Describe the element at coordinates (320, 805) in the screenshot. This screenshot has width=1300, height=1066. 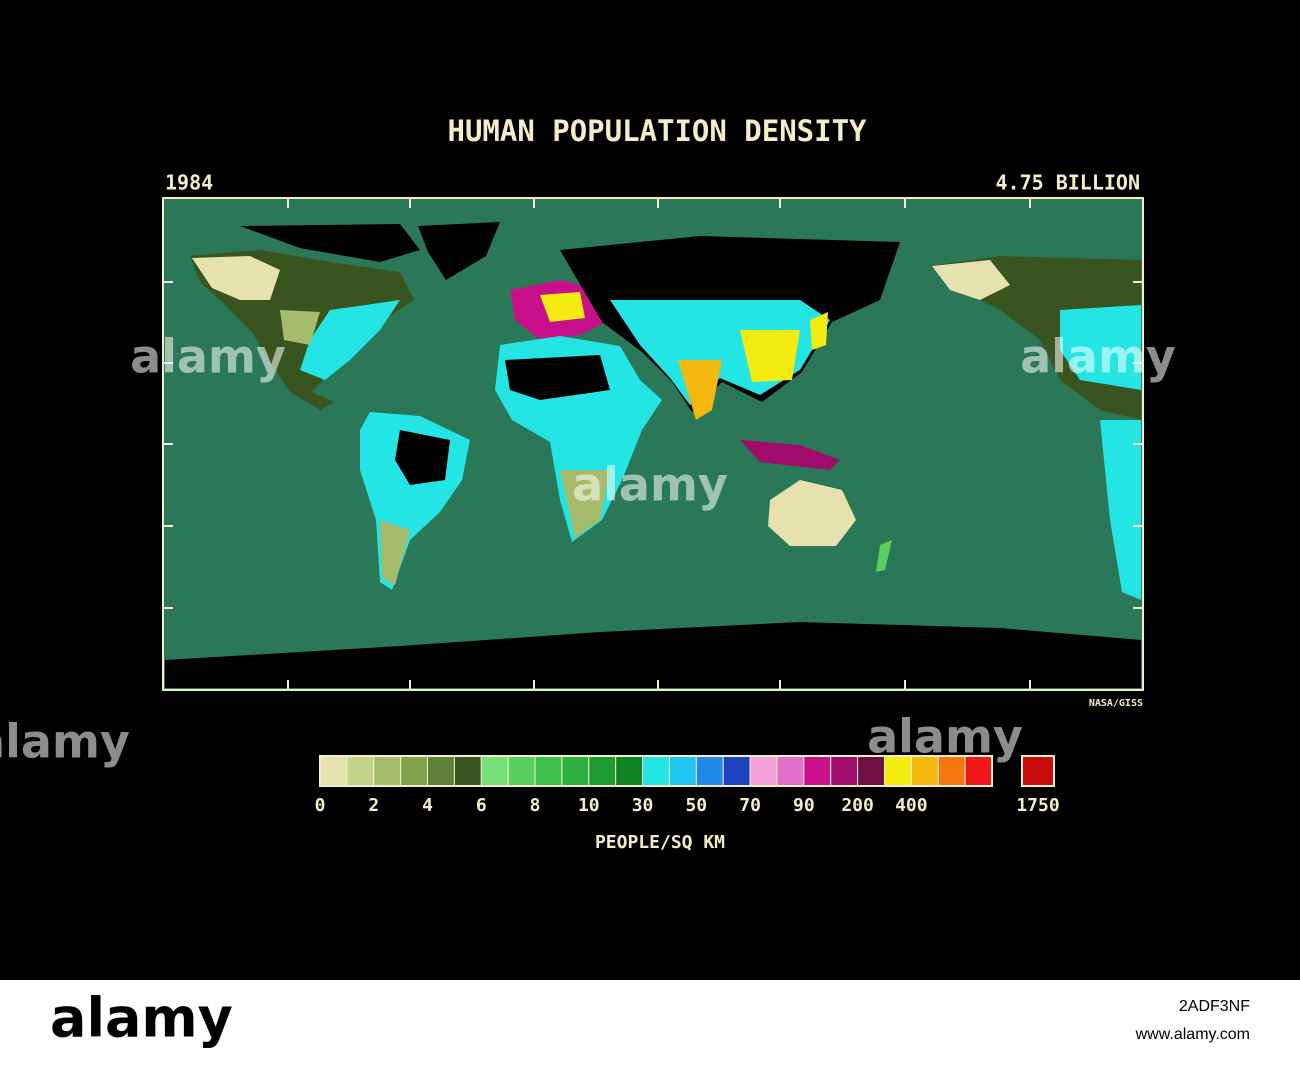
I see `legend-label: 0` at that location.